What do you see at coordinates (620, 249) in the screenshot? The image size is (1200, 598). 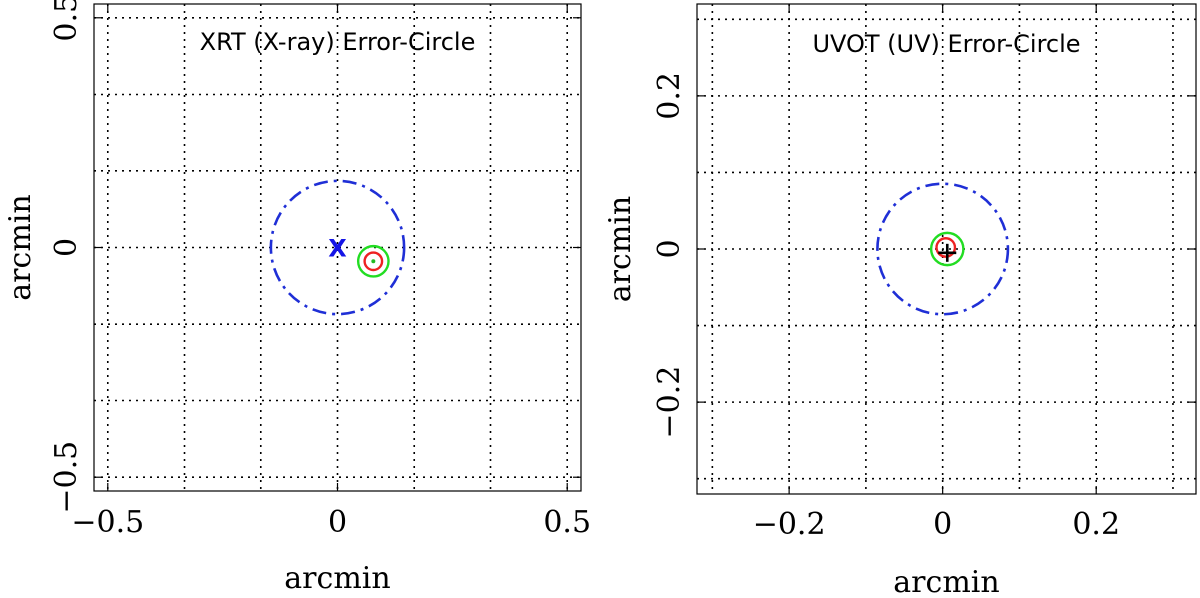 I see `uvot-y-axis-label: arcmin` at bounding box center [620, 249].